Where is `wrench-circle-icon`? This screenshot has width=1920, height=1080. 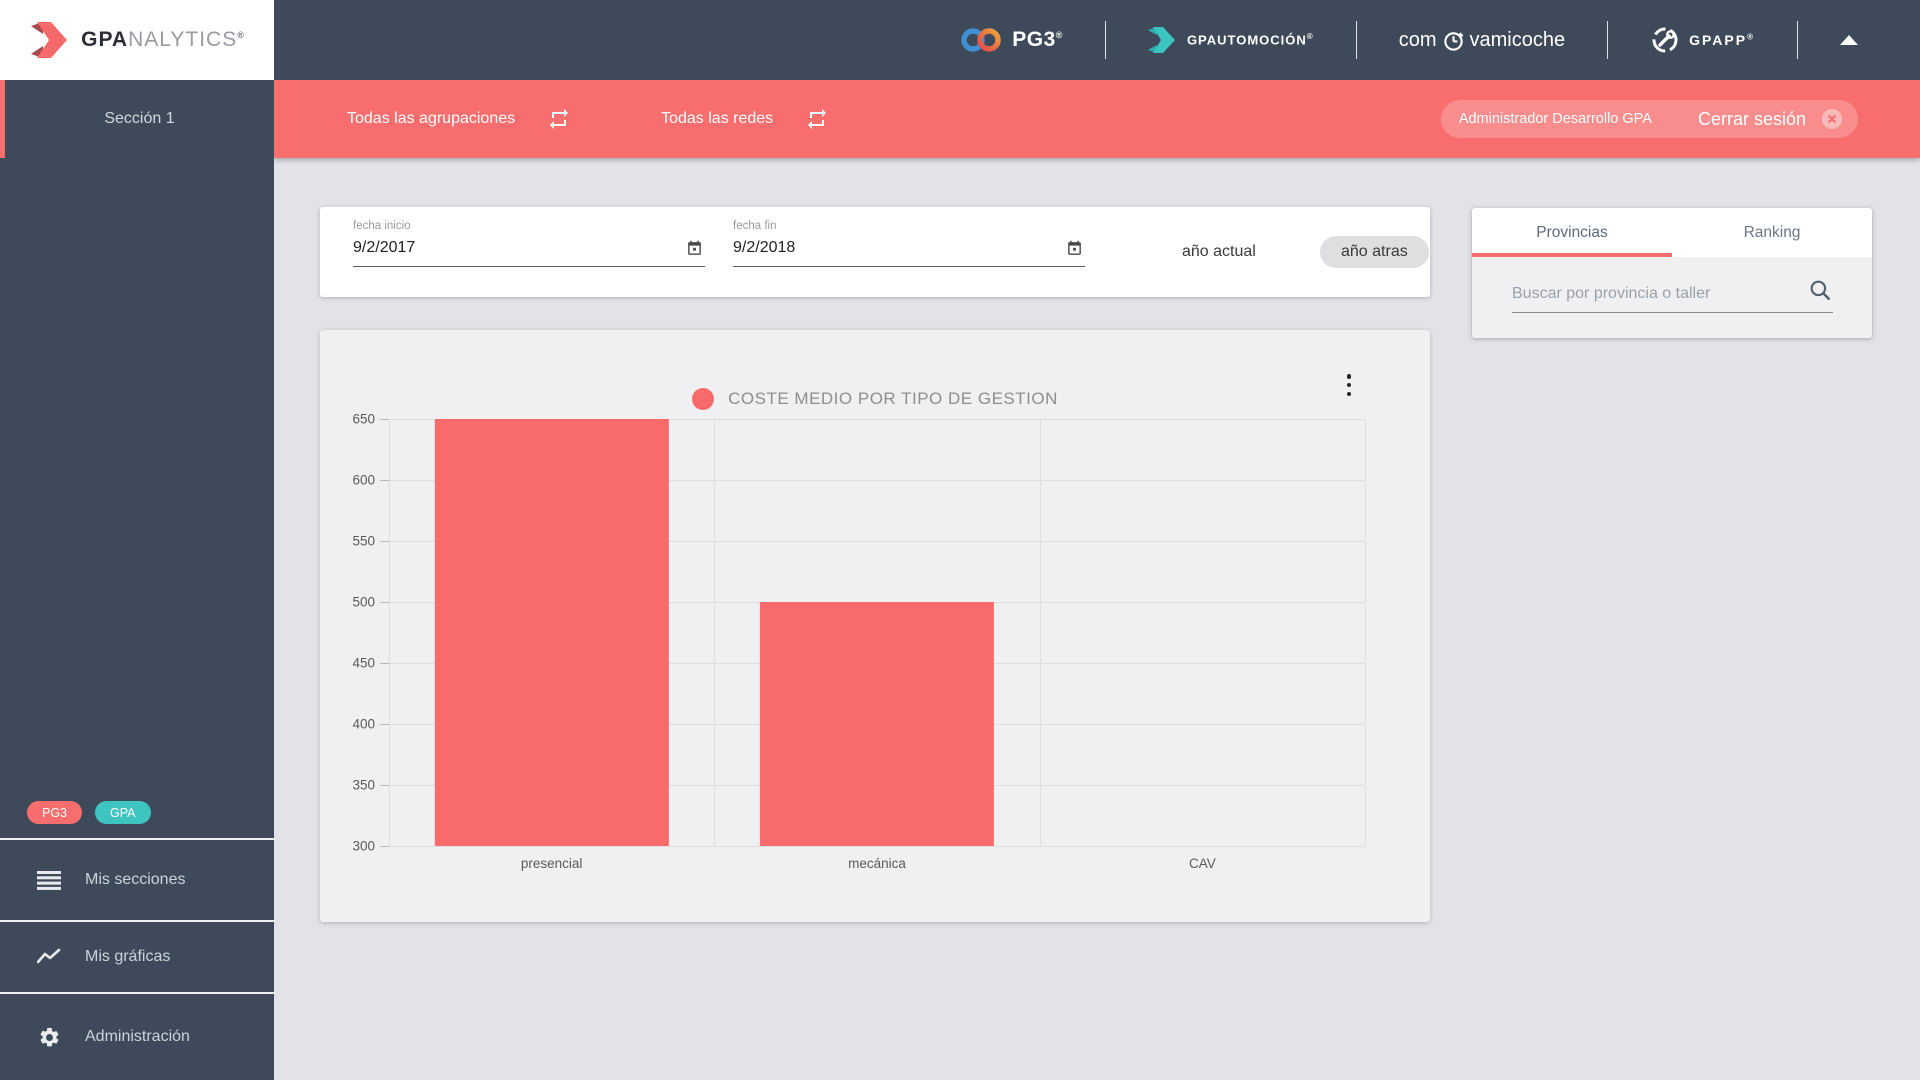 wrench-circle-icon is located at coordinates (1665, 40).